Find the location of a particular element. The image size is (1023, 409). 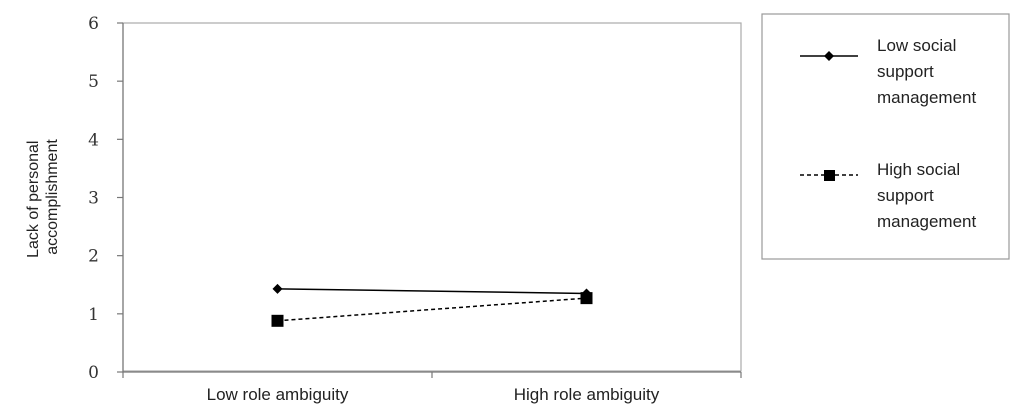

legend-label-low-line-2: support is located at coordinates (905, 71).